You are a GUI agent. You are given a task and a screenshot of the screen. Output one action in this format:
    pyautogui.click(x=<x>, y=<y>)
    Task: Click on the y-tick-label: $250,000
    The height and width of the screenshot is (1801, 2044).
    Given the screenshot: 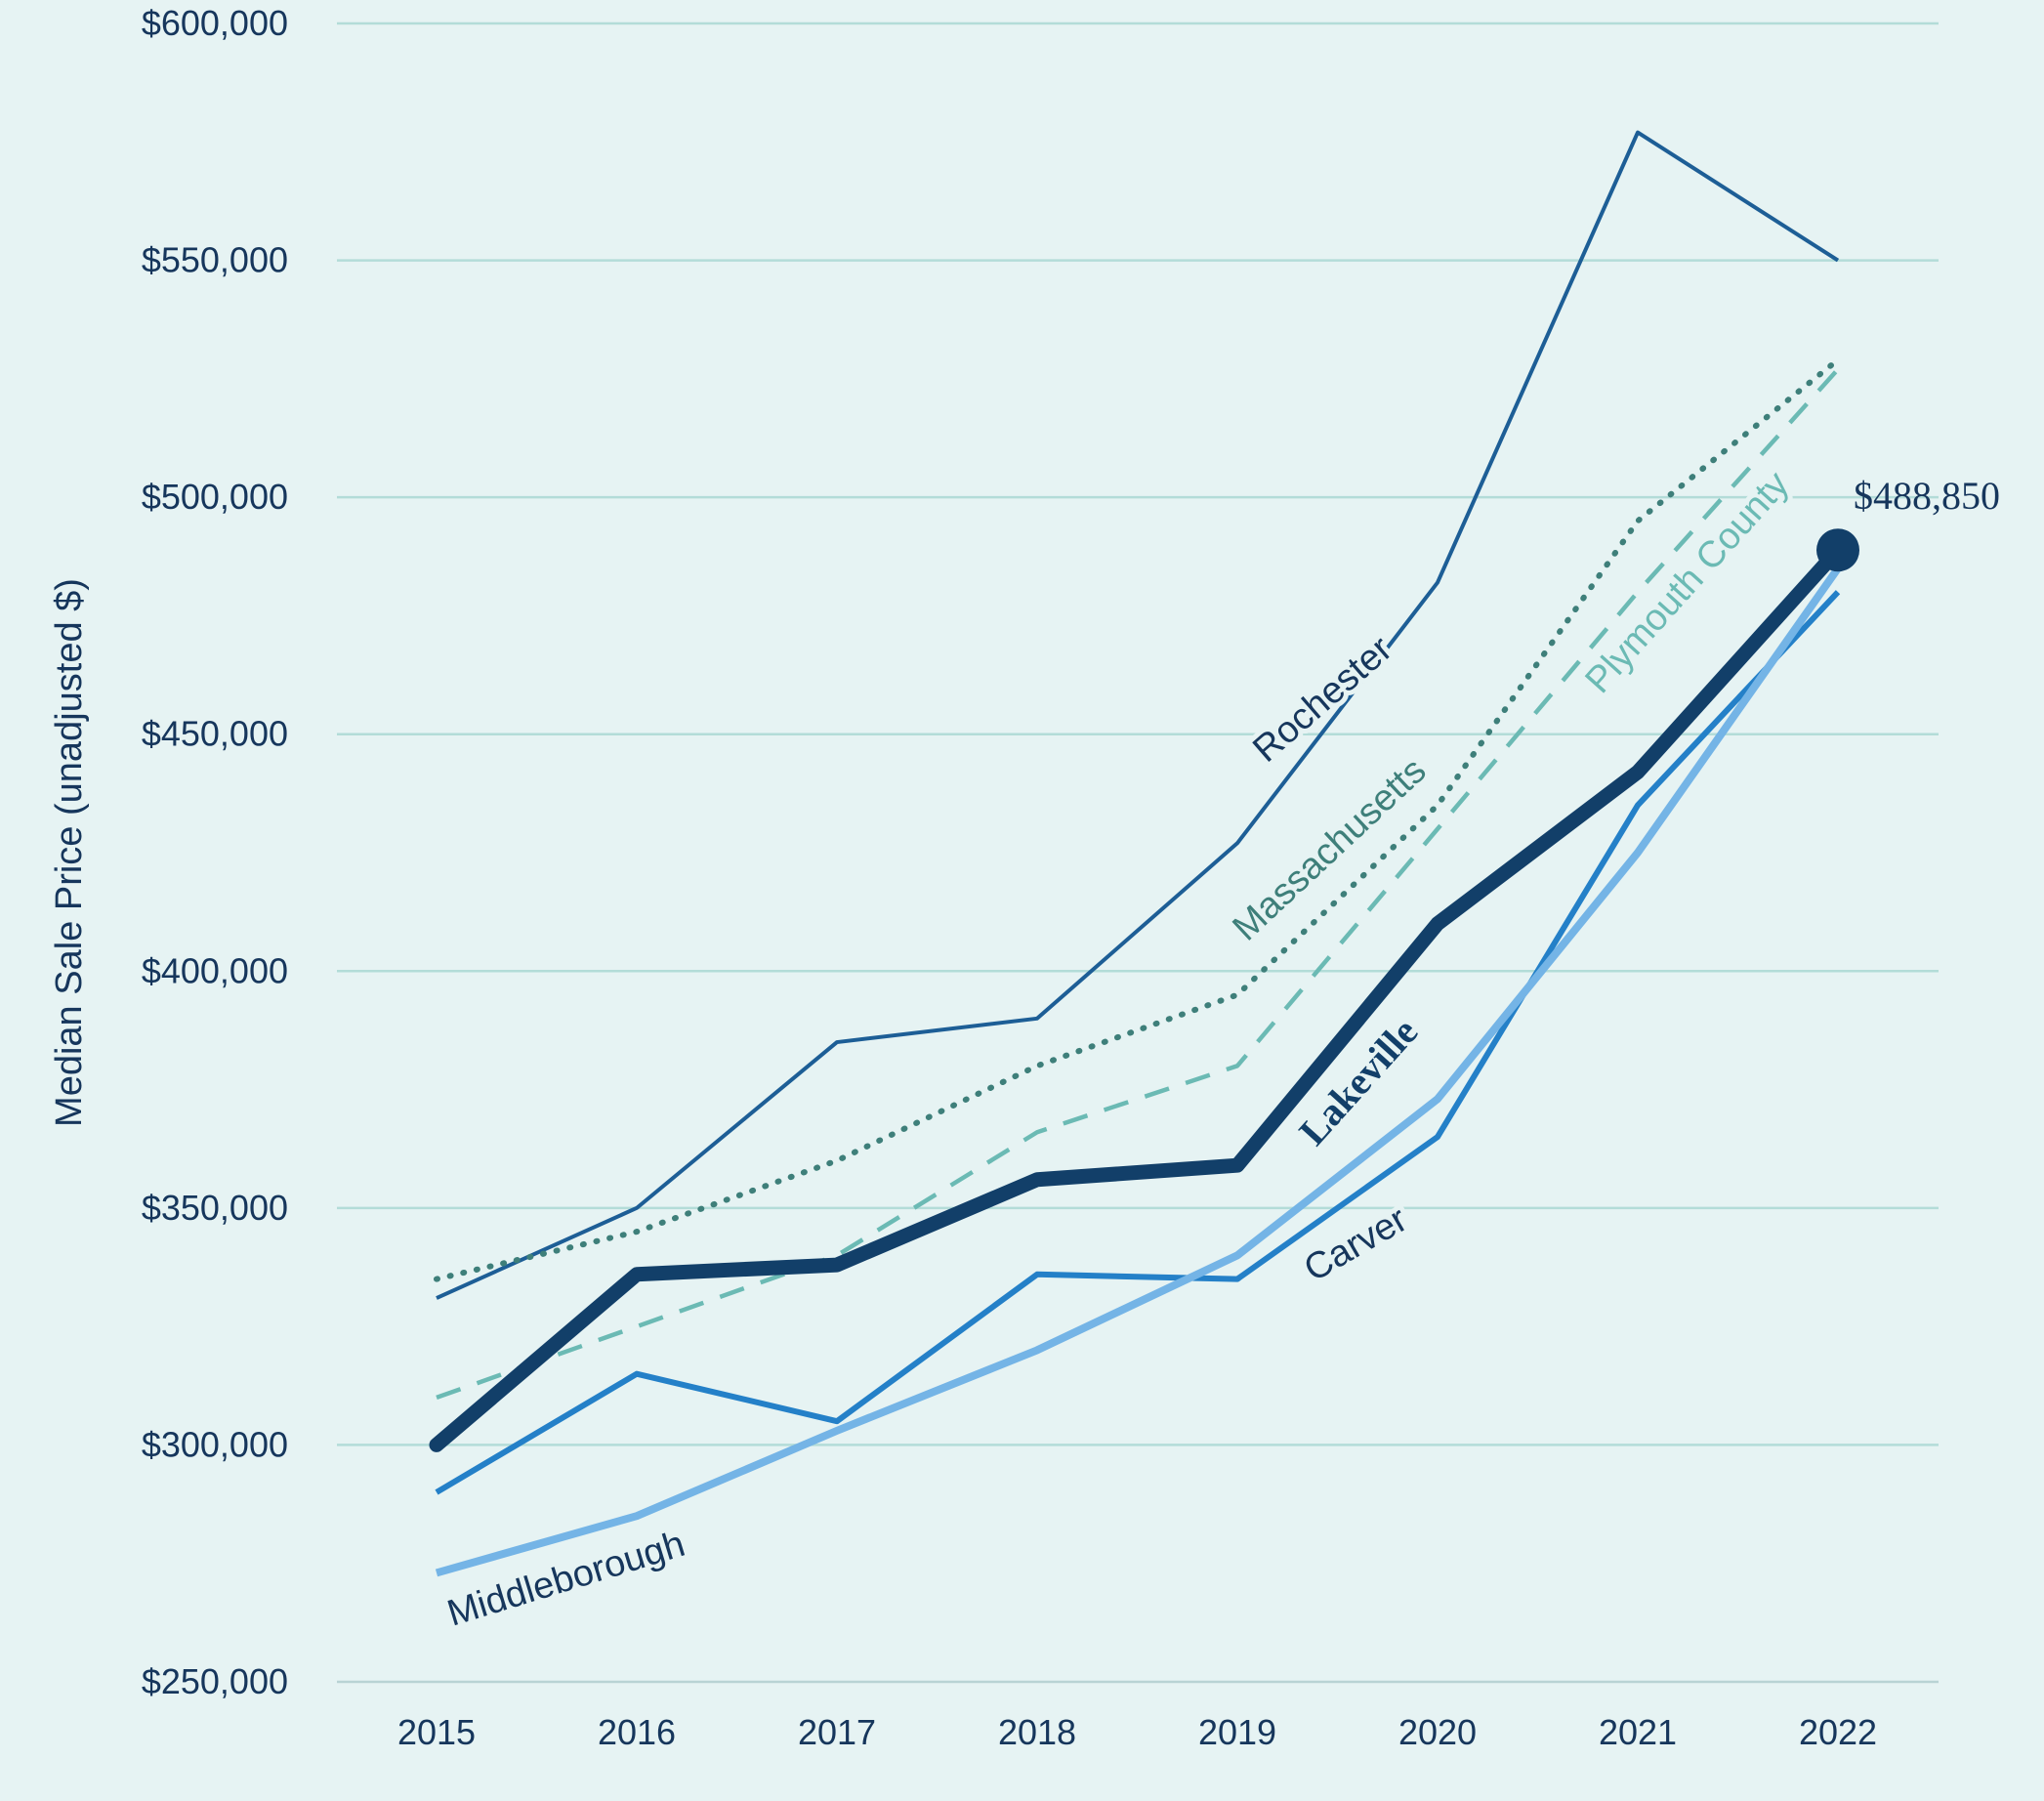 What is the action you would take?
    pyautogui.click(x=215, y=1681)
    